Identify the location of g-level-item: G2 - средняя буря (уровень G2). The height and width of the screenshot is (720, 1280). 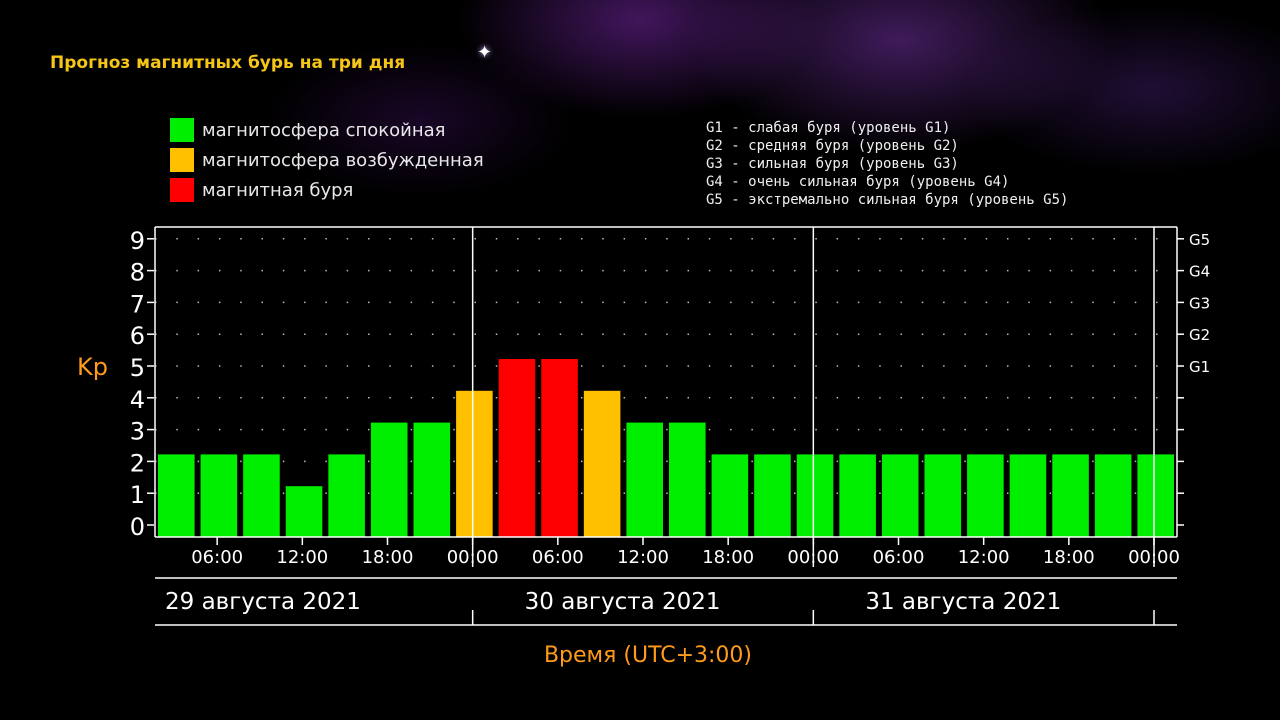
(832, 146).